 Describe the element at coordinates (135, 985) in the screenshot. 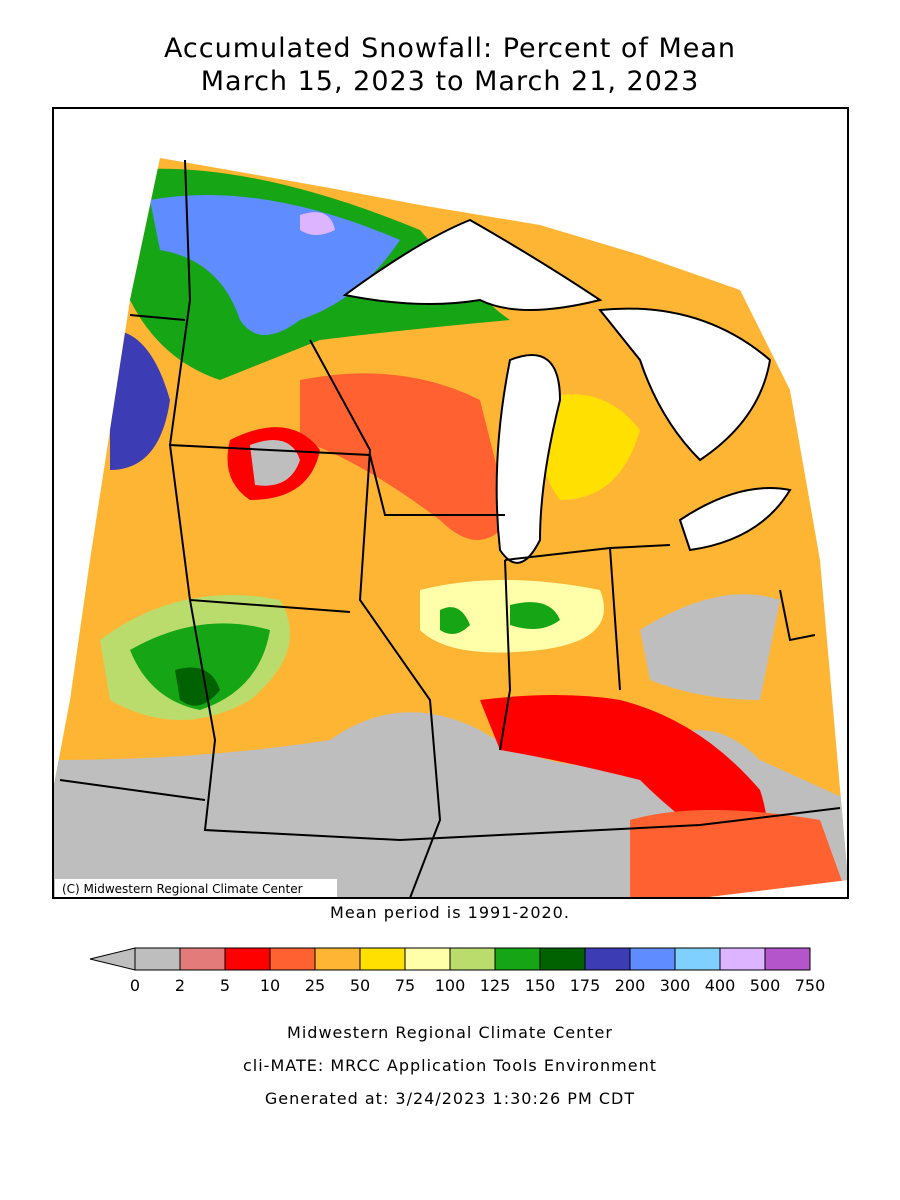

I see `legend-label: 0` at that location.